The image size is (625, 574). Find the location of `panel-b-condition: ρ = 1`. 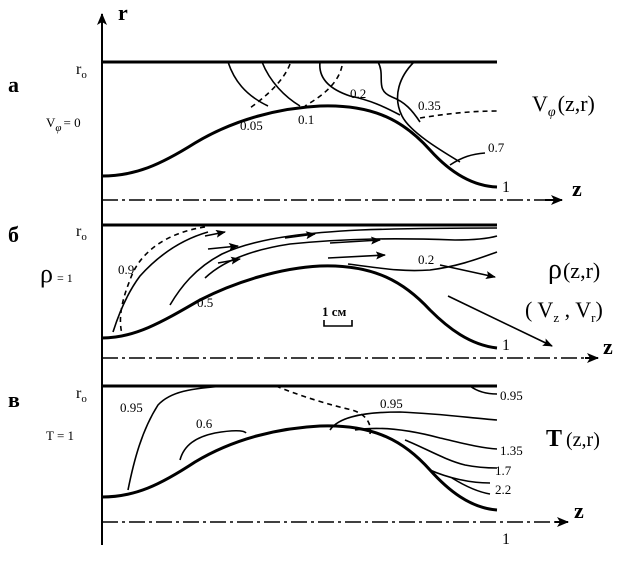

panel-b-condition: ρ = 1 is located at coordinates (56, 273).